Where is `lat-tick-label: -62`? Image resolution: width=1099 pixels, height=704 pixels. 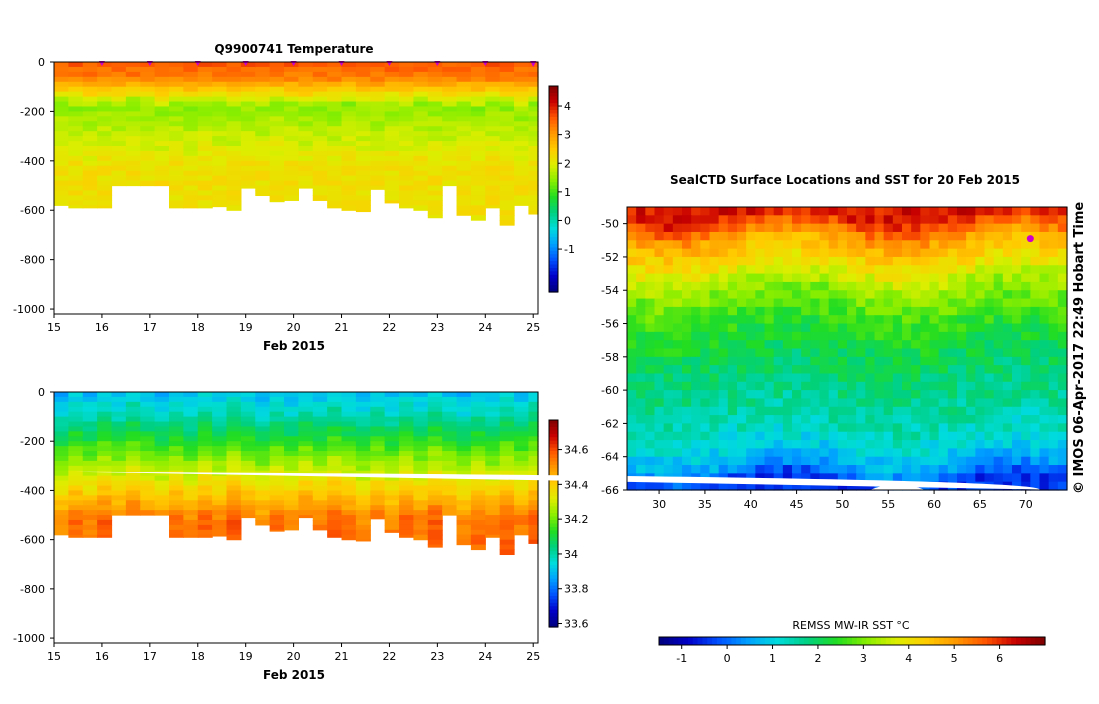
lat-tick-label: -62 is located at coordinates (610, 423).